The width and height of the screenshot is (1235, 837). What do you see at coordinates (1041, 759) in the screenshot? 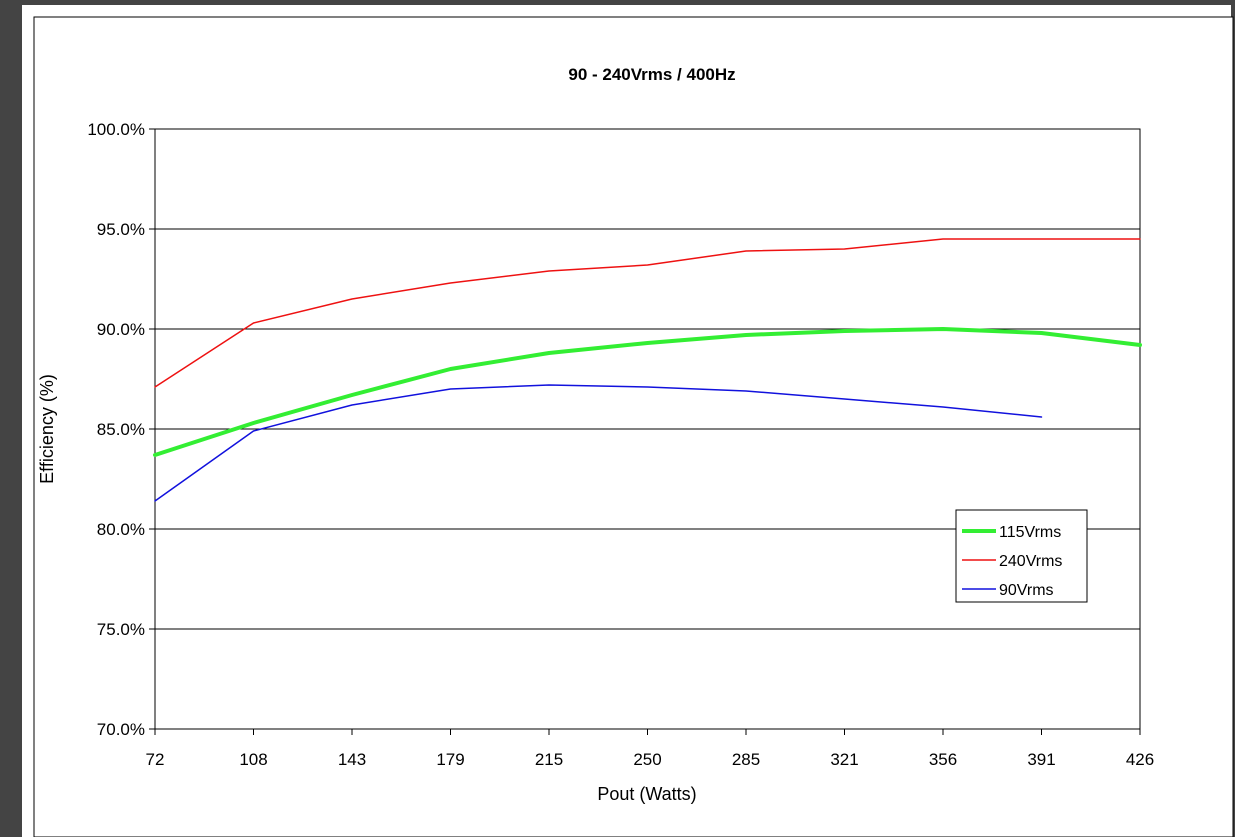
I see `x-tick-label: 391` at bounding box center [1041, 759].